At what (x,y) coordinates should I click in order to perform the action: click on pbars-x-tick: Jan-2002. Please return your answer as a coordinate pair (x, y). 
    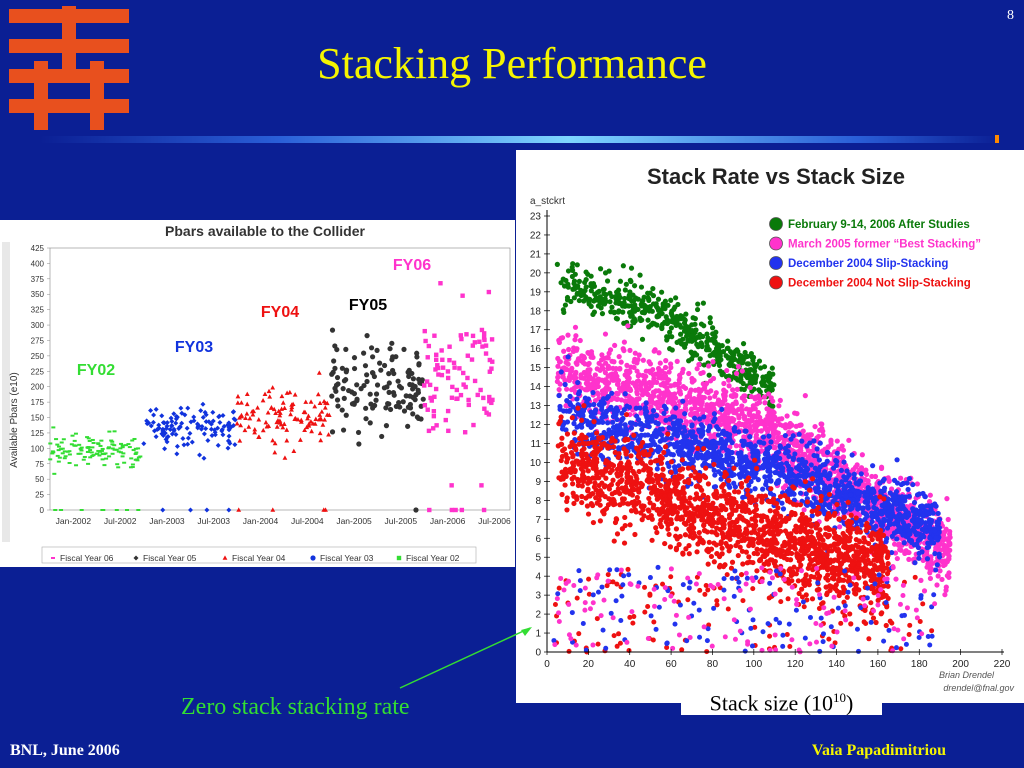
    Looking at the image, I should click on (74, 521).